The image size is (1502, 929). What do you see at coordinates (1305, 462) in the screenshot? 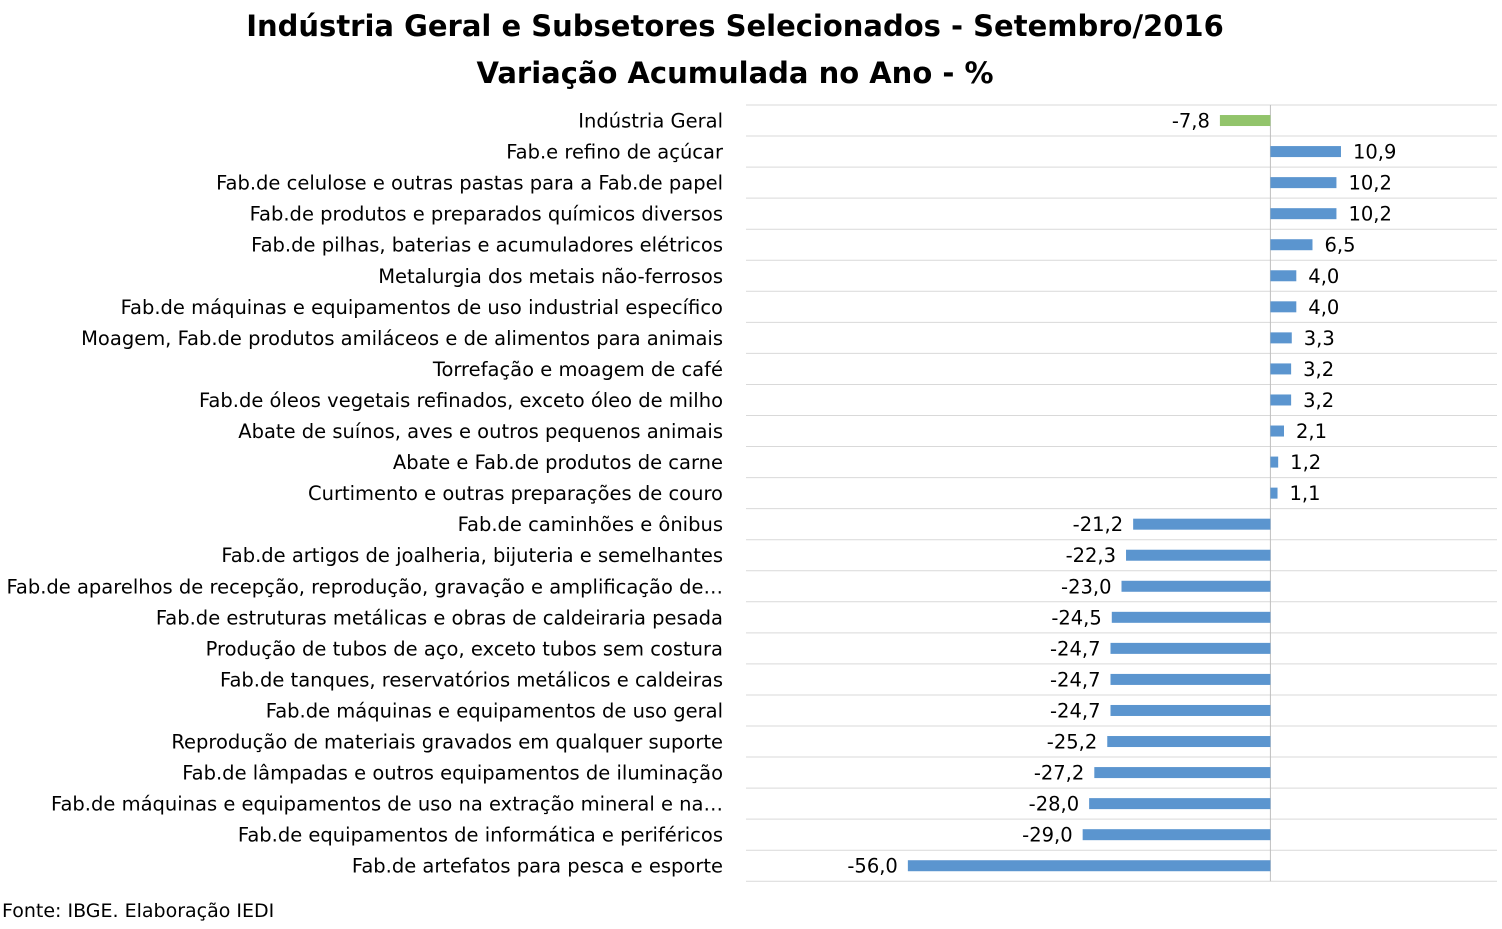
I see `data-label: 1,2` at bounding box center [1305, 462].